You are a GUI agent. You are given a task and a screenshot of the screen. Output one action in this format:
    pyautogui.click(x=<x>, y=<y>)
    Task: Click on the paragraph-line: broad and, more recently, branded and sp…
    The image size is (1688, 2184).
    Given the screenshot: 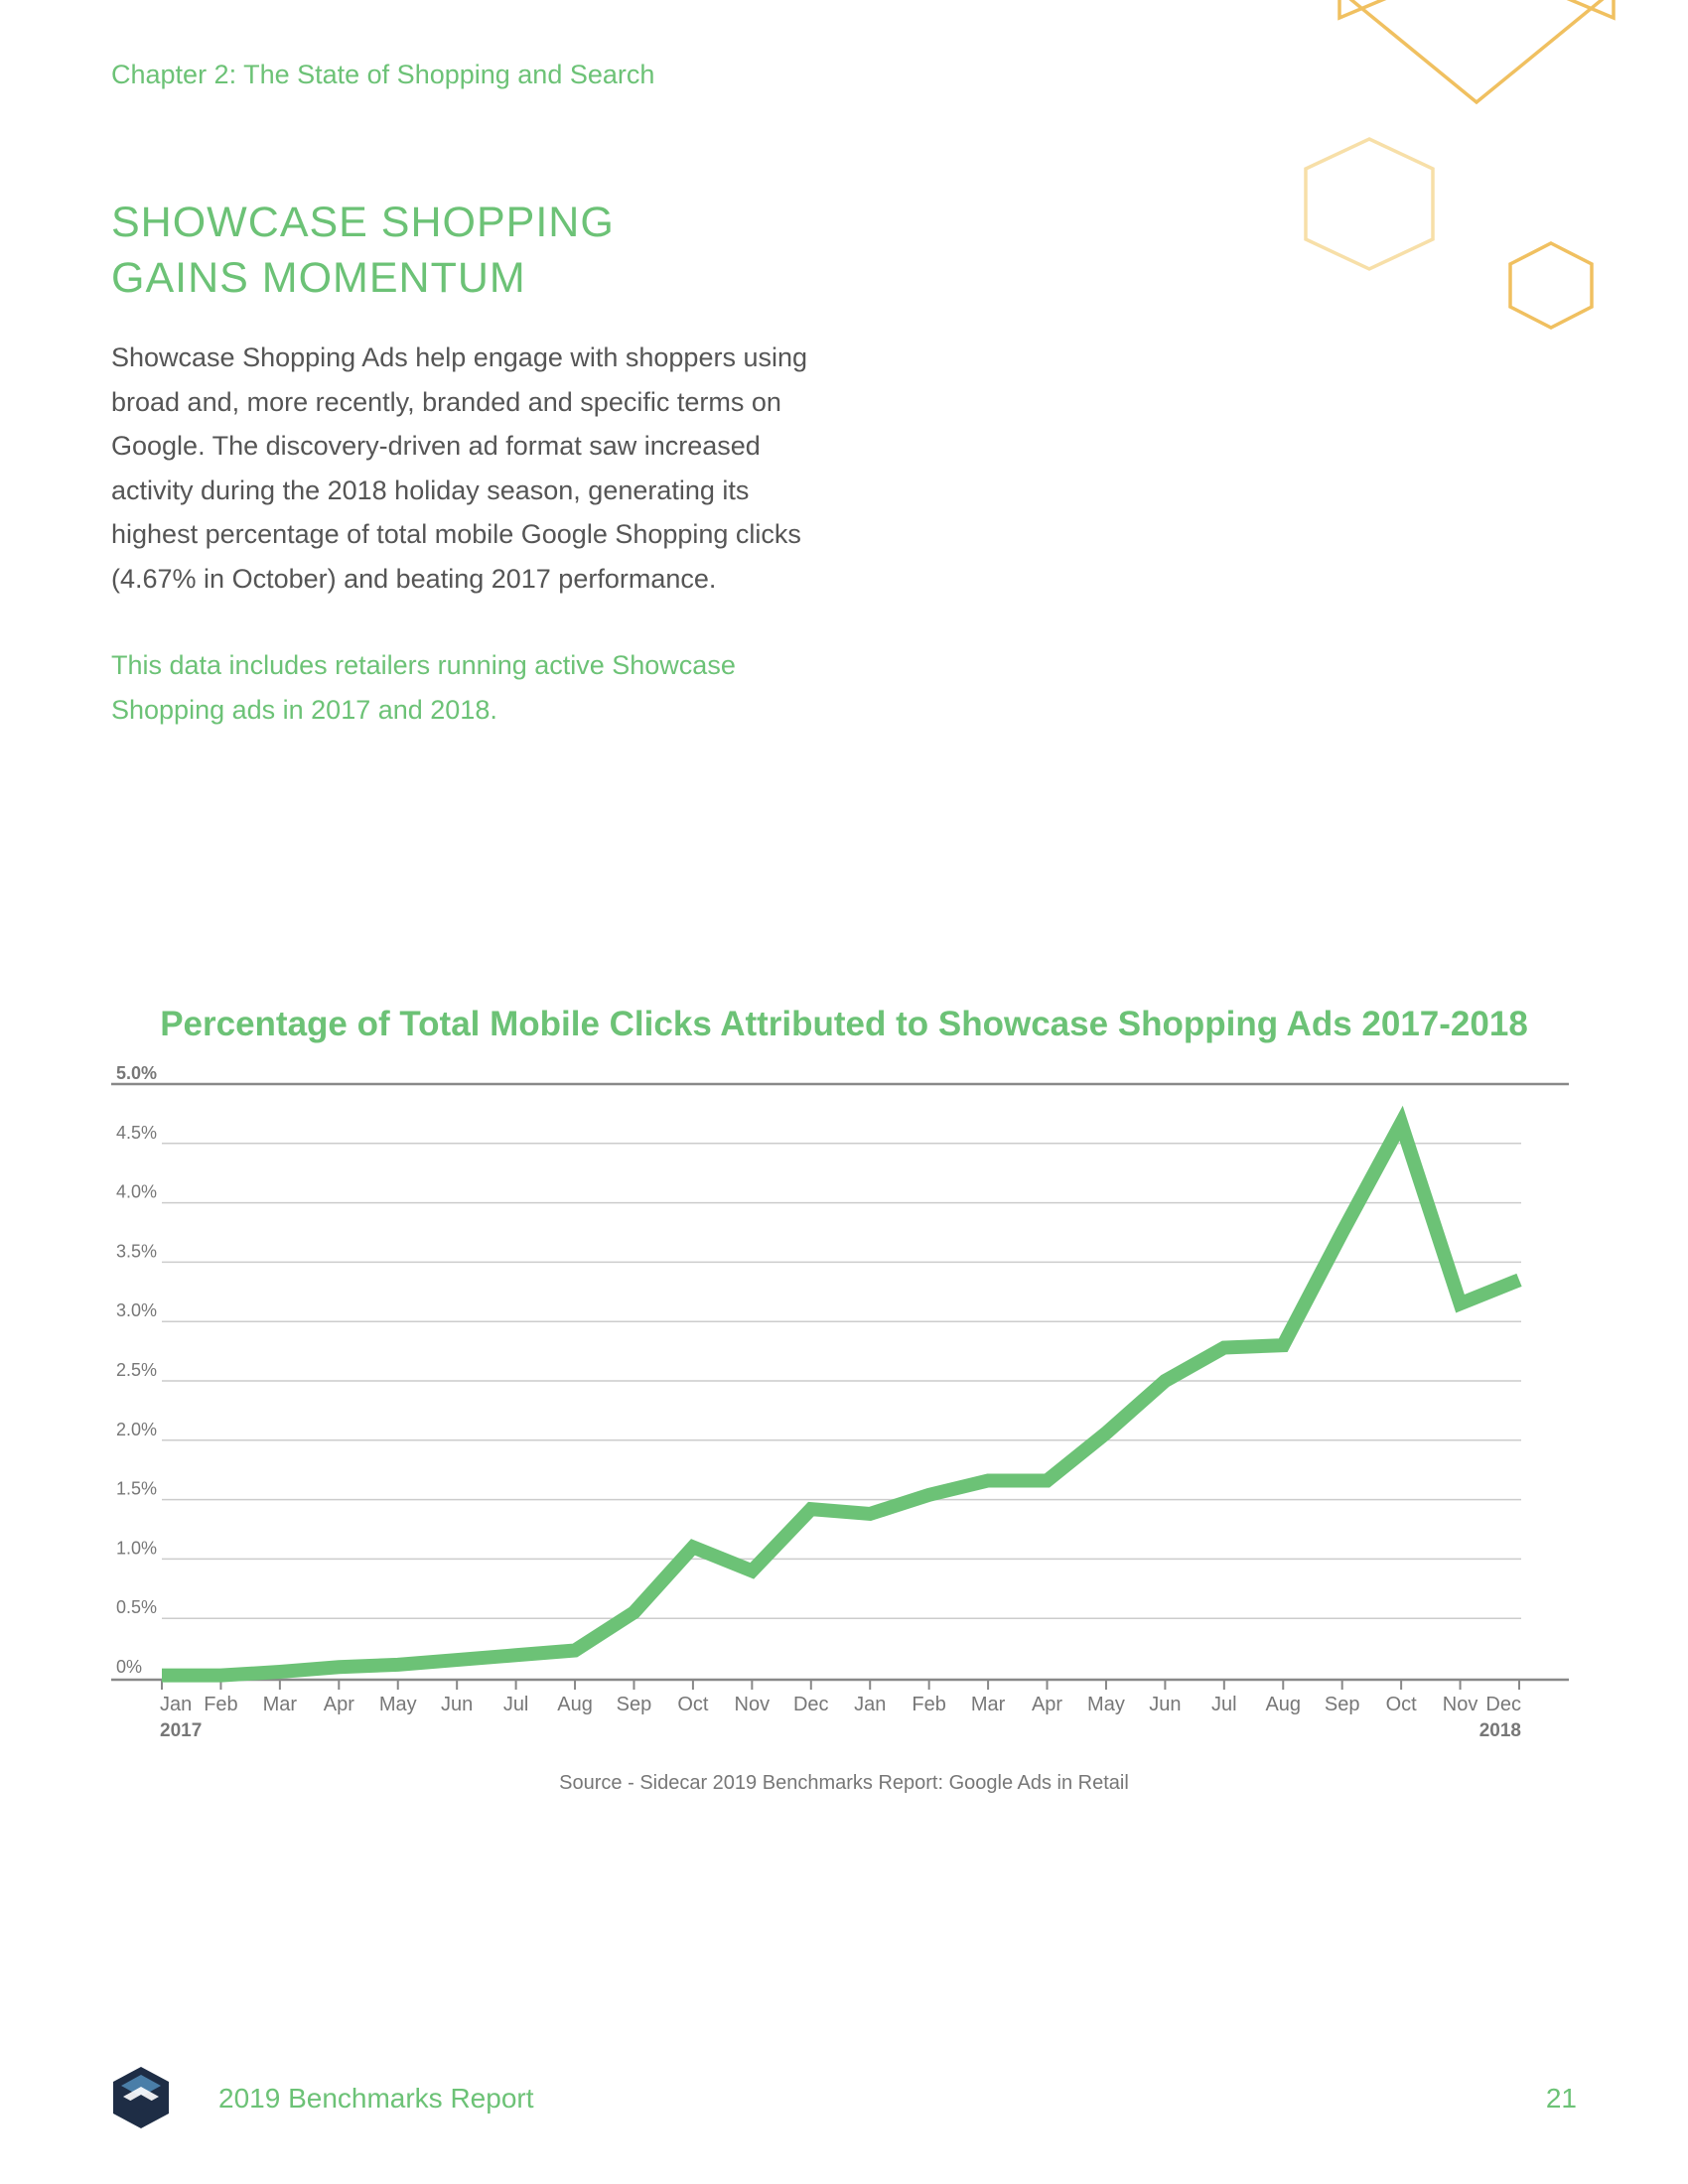 What is the action you would take?
    pyautogui.click(x=446, y=401)
    